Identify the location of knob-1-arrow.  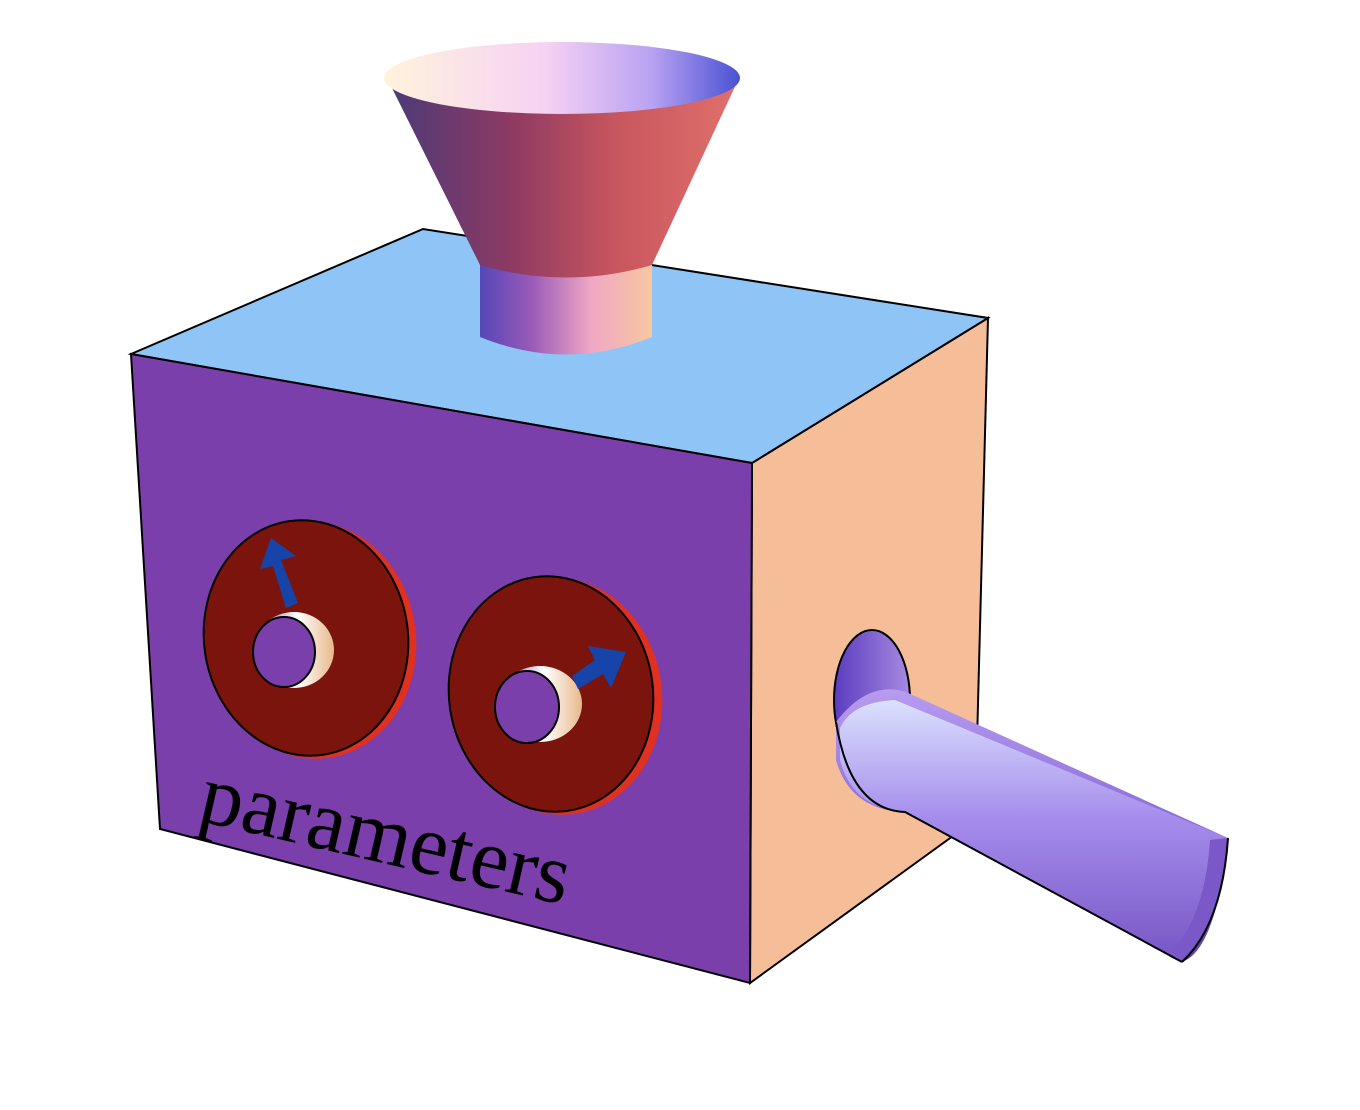
(279, 573).